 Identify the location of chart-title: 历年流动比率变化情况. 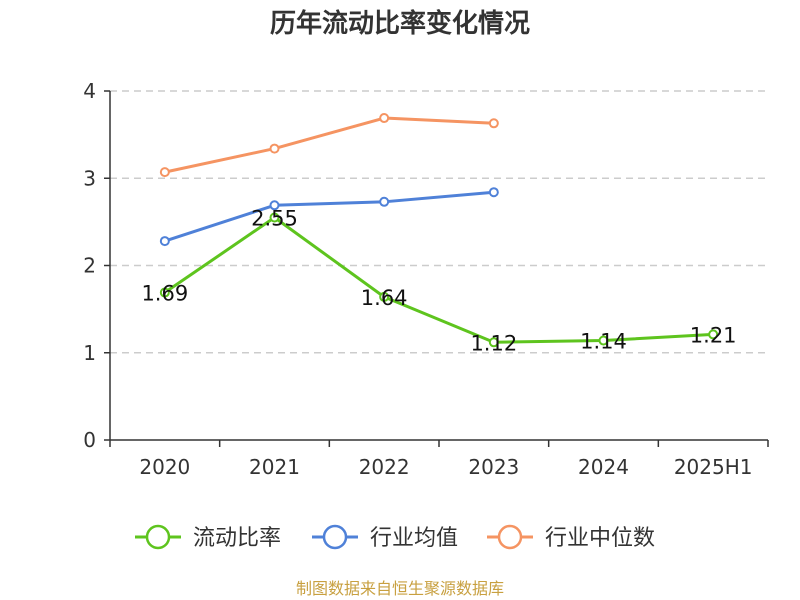
(400, 23).